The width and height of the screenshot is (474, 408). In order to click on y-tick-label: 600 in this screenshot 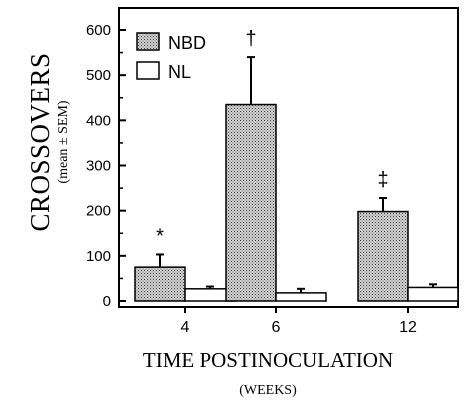, I will do `click(98, 30)`.